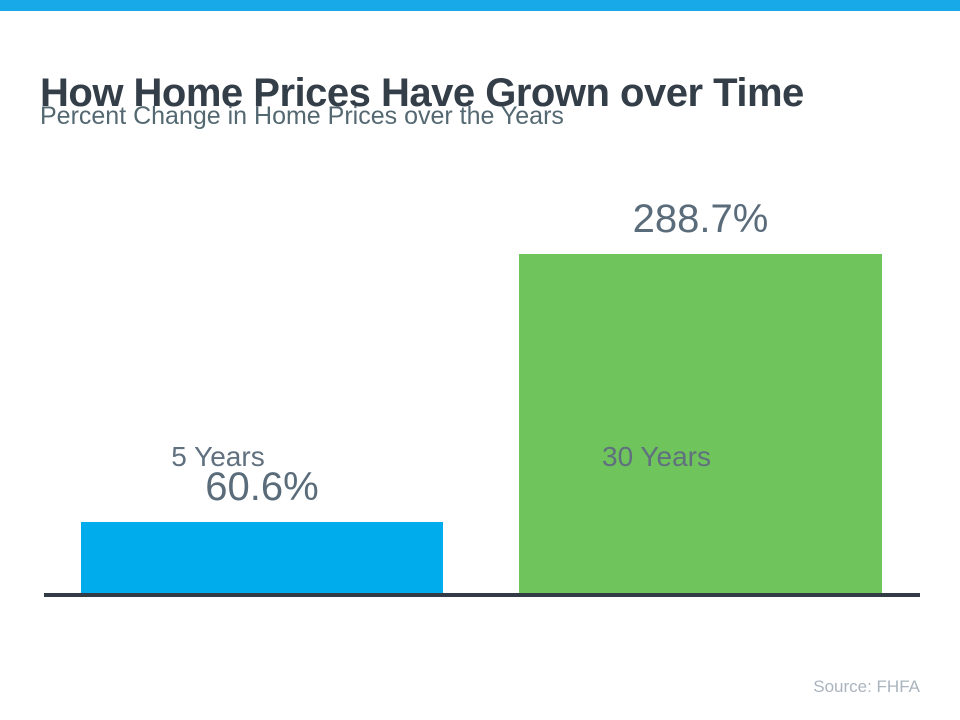 This screenshot has height=720, width=960. I want to click on value-label-30-years: 288.7%, so click(700, 218).